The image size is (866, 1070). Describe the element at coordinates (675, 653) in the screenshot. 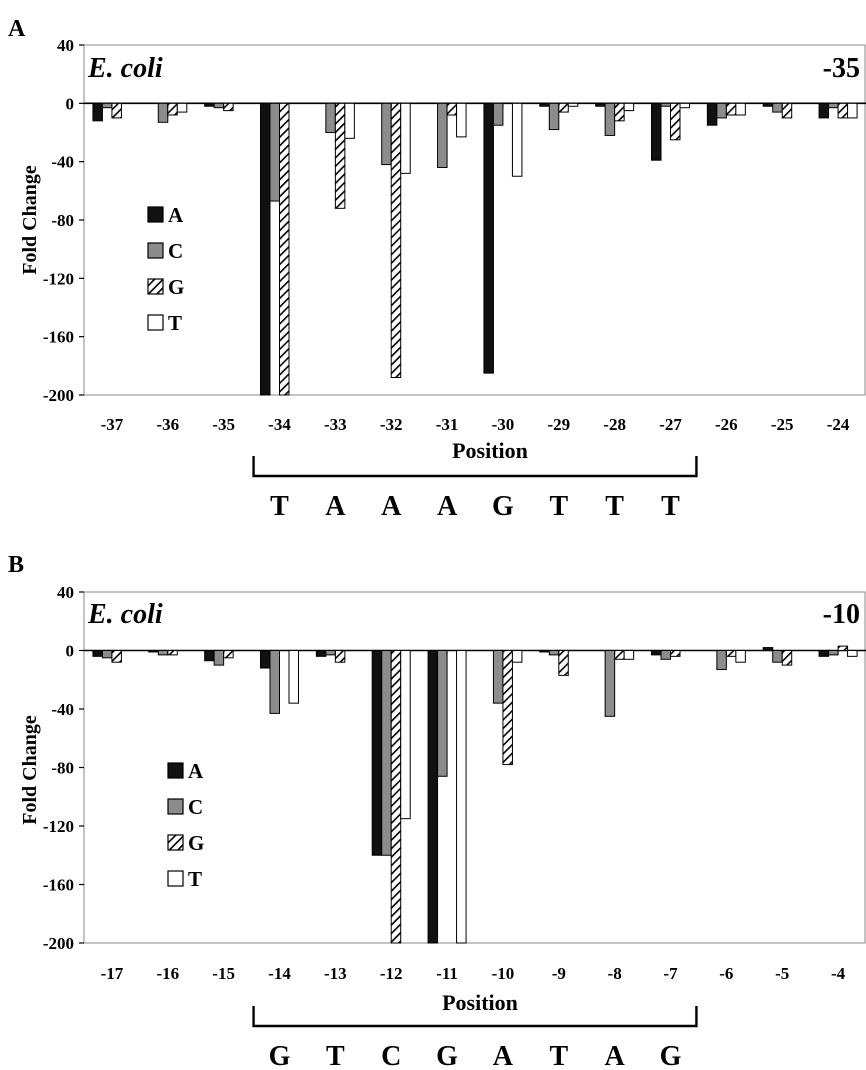

I see `bar-g--7` at that location.